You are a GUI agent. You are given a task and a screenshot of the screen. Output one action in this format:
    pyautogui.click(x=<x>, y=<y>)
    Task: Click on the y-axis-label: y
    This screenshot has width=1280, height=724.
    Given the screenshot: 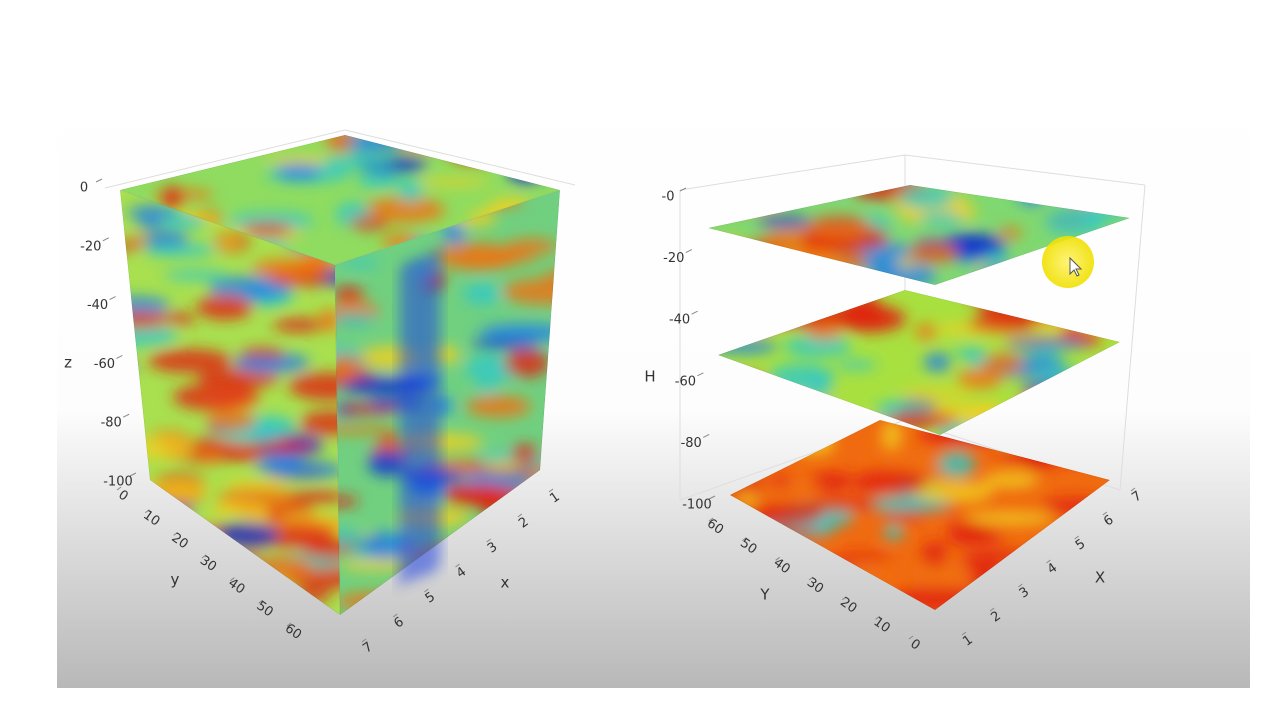 What is the action you would take?
    pyautogui.click(x=175, y=580)
    